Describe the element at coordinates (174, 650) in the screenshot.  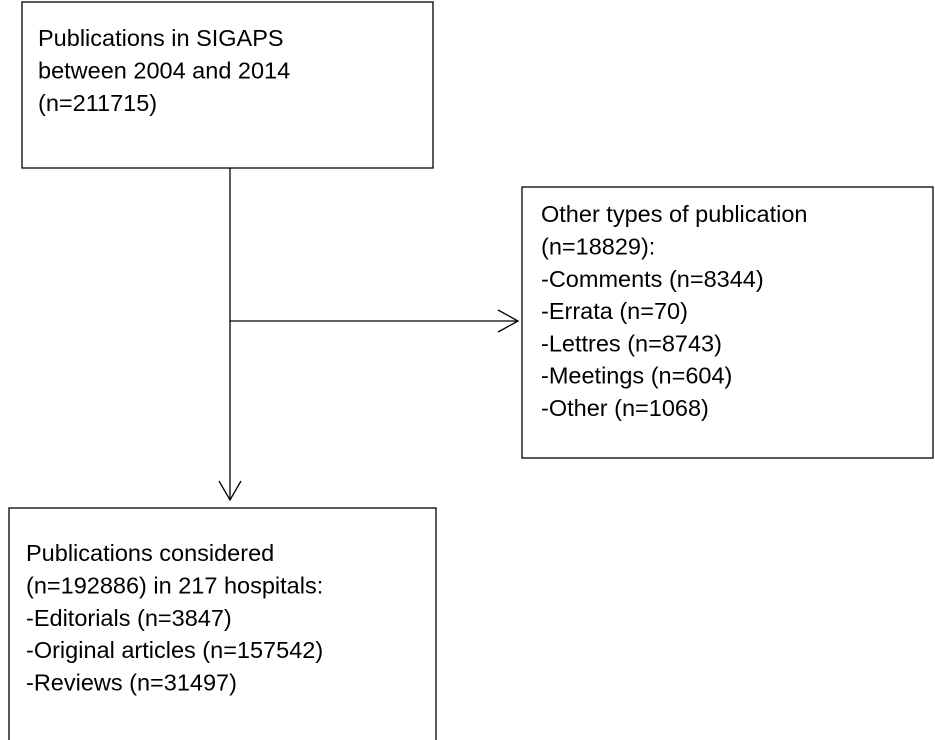
I see `node-text: -Original articles (n=157542)` at that location.